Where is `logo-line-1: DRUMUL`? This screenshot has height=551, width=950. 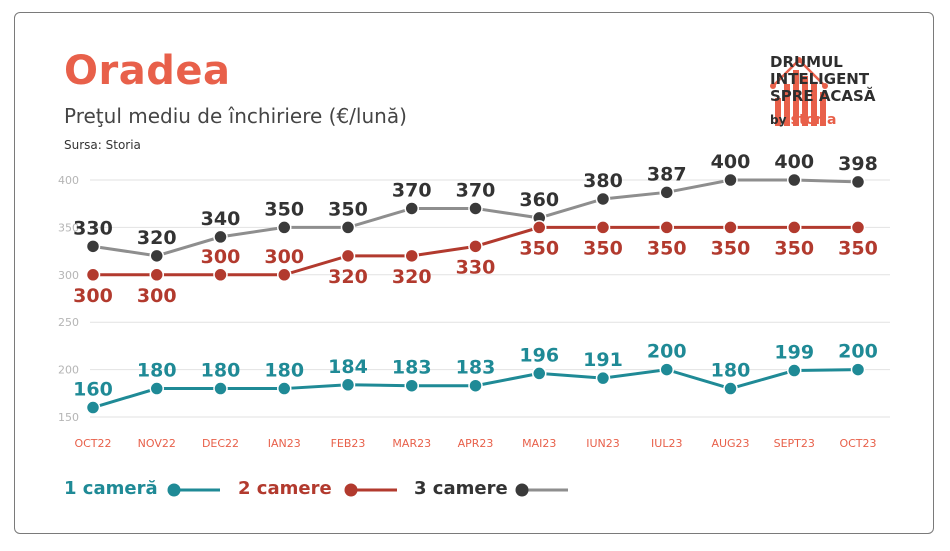
logo-line-1: DRUMUL is located at coordinates (806, 62).